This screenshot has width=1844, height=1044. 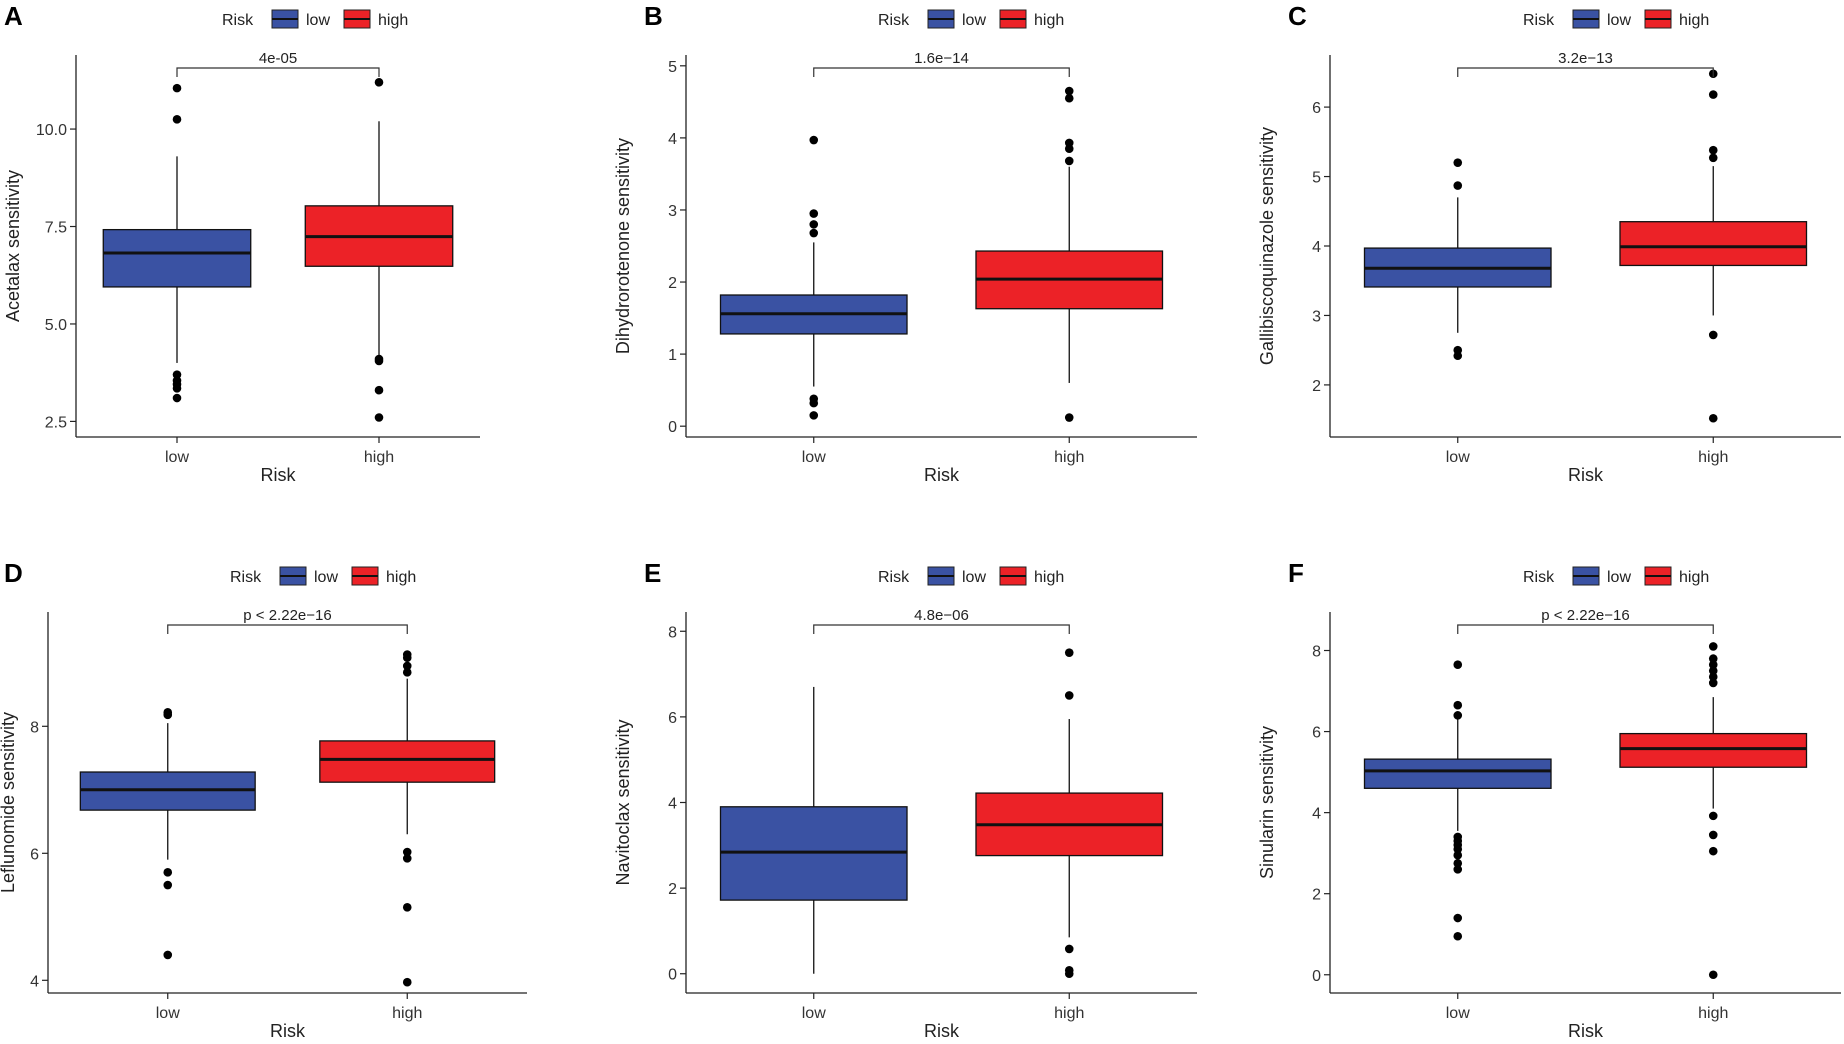 I want to click on y-tick-label: 5.0, so click(x=56, y=325).